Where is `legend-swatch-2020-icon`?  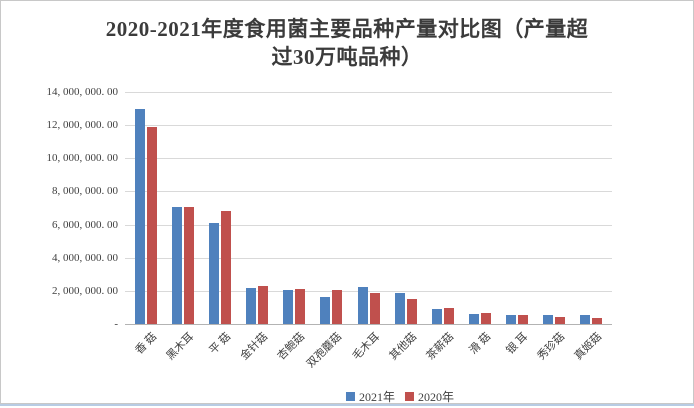
legend-swatch-2020-icon is located at coordinates (409, 396).